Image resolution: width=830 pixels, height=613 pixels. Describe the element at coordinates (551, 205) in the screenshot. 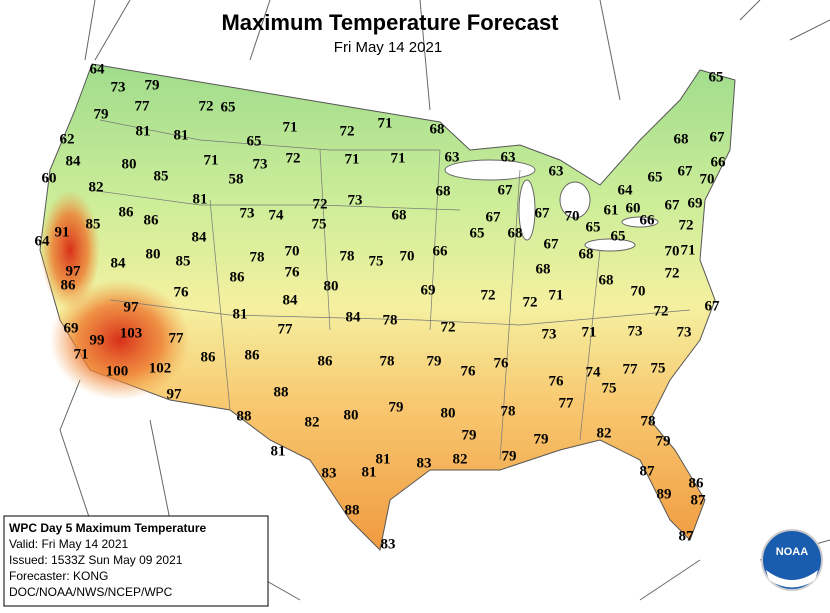

I see `great-lakes` at that location.